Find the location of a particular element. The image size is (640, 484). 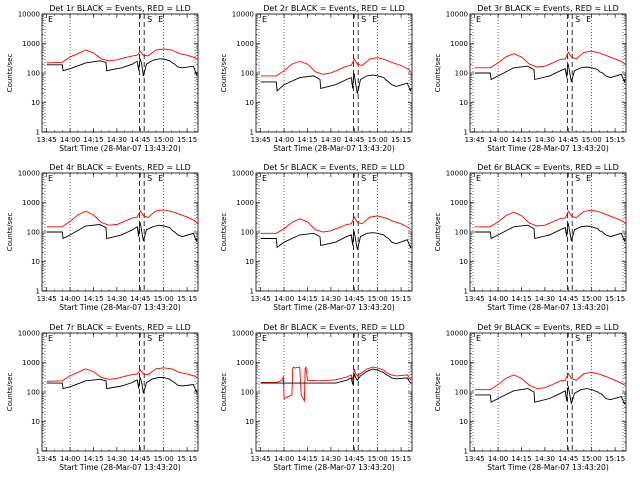

panel-title: Det 9r BLACK = Events, RED = LLD is located at coordinates (548, 327).